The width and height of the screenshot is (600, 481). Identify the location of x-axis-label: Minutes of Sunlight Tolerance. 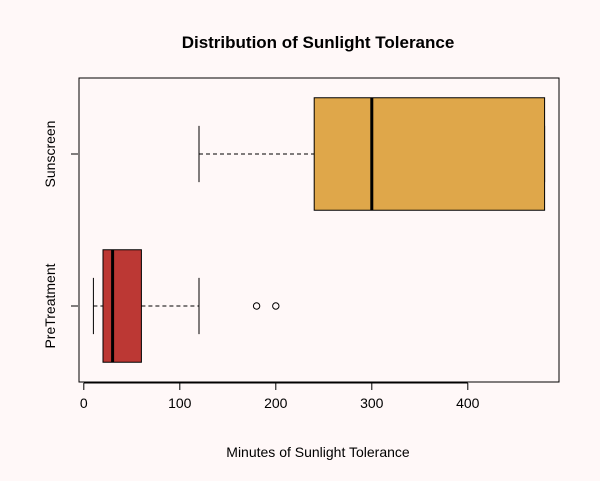
(318, 452).